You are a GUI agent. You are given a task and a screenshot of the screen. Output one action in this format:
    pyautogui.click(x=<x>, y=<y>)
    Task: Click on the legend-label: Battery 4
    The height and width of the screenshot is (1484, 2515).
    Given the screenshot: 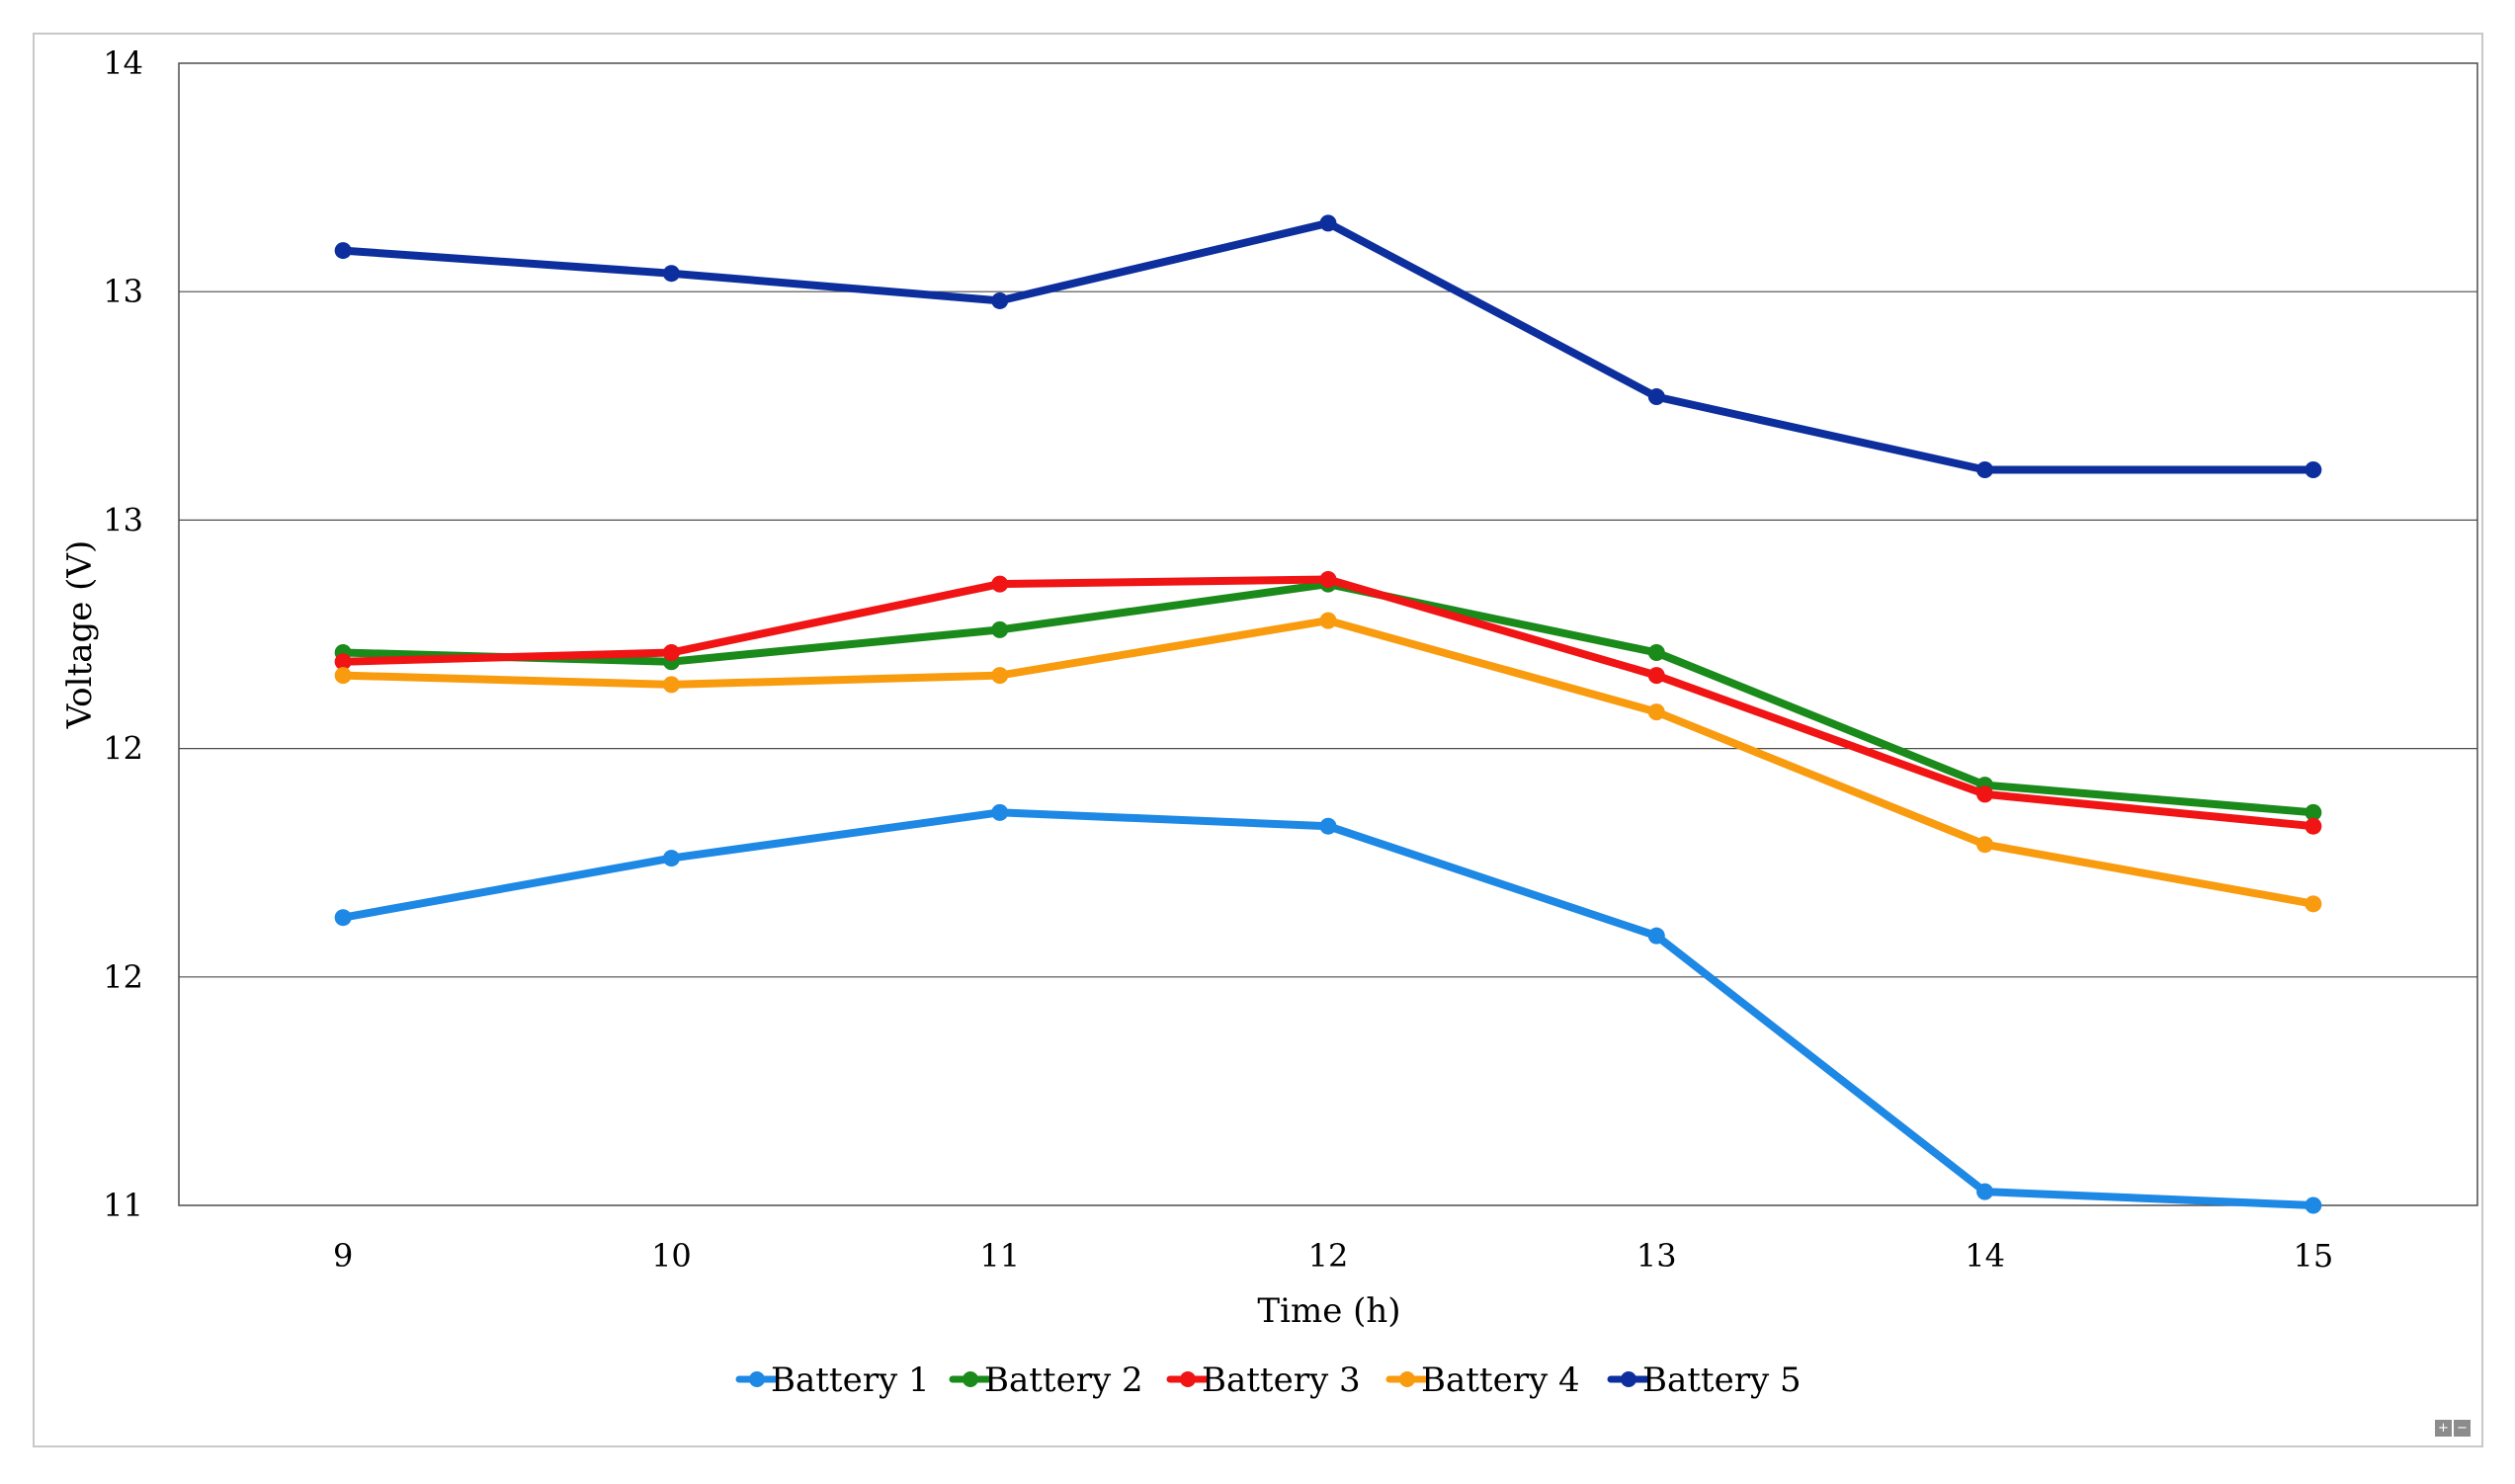 What is the action you would take?
    pyautogui.click(x=1500, y=1380)
    